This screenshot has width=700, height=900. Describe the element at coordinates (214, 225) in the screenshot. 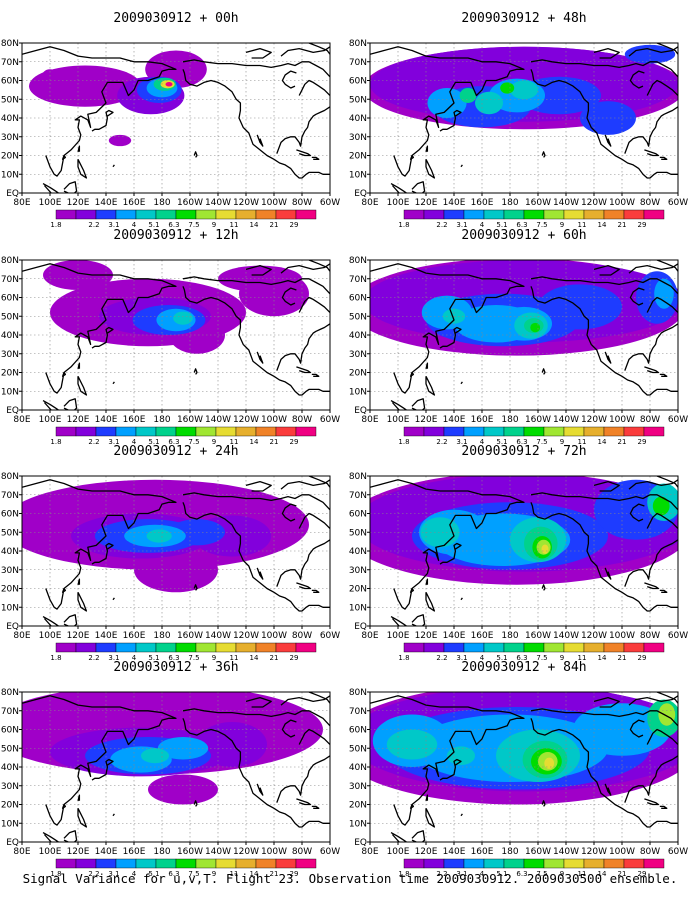

I see `colorbar-label: 9` at that location.